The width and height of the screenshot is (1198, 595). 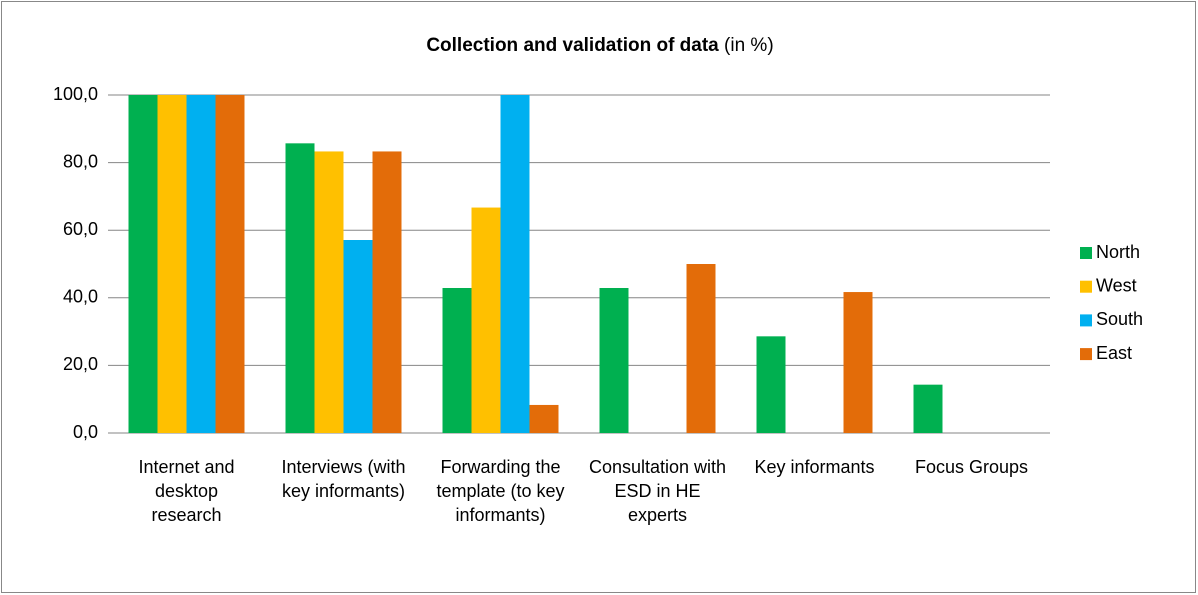 I want to click on y-tick-label: 100,0, so click(x=75, y=94).